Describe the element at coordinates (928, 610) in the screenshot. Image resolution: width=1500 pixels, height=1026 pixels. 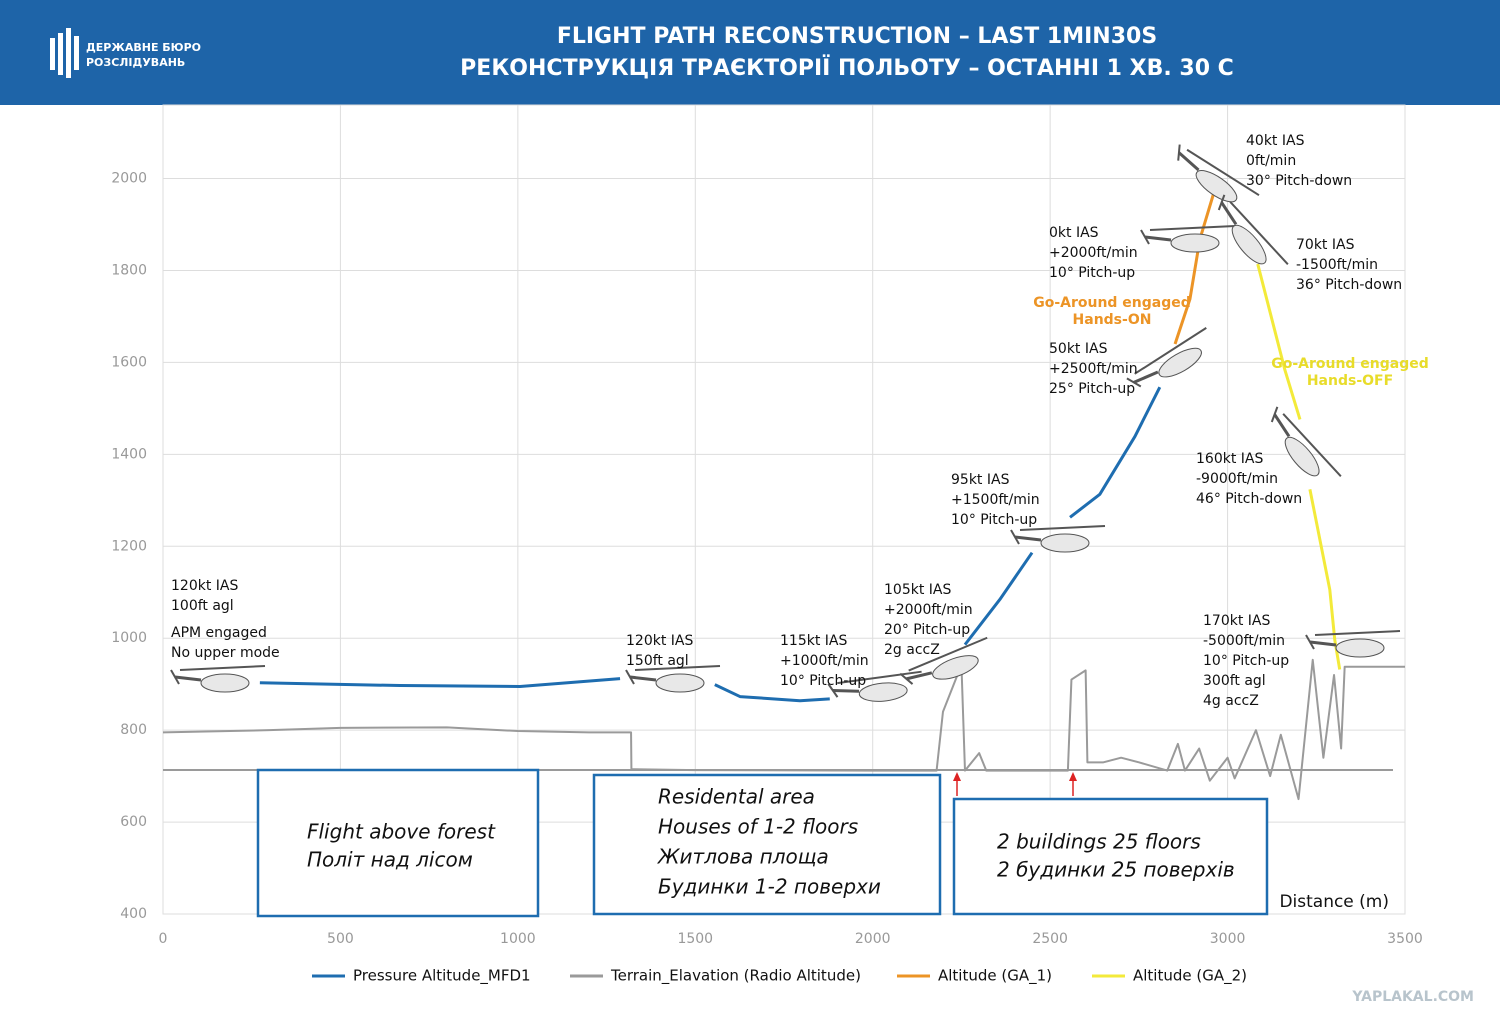
I see `annotation: +2000ft/min` at that location.